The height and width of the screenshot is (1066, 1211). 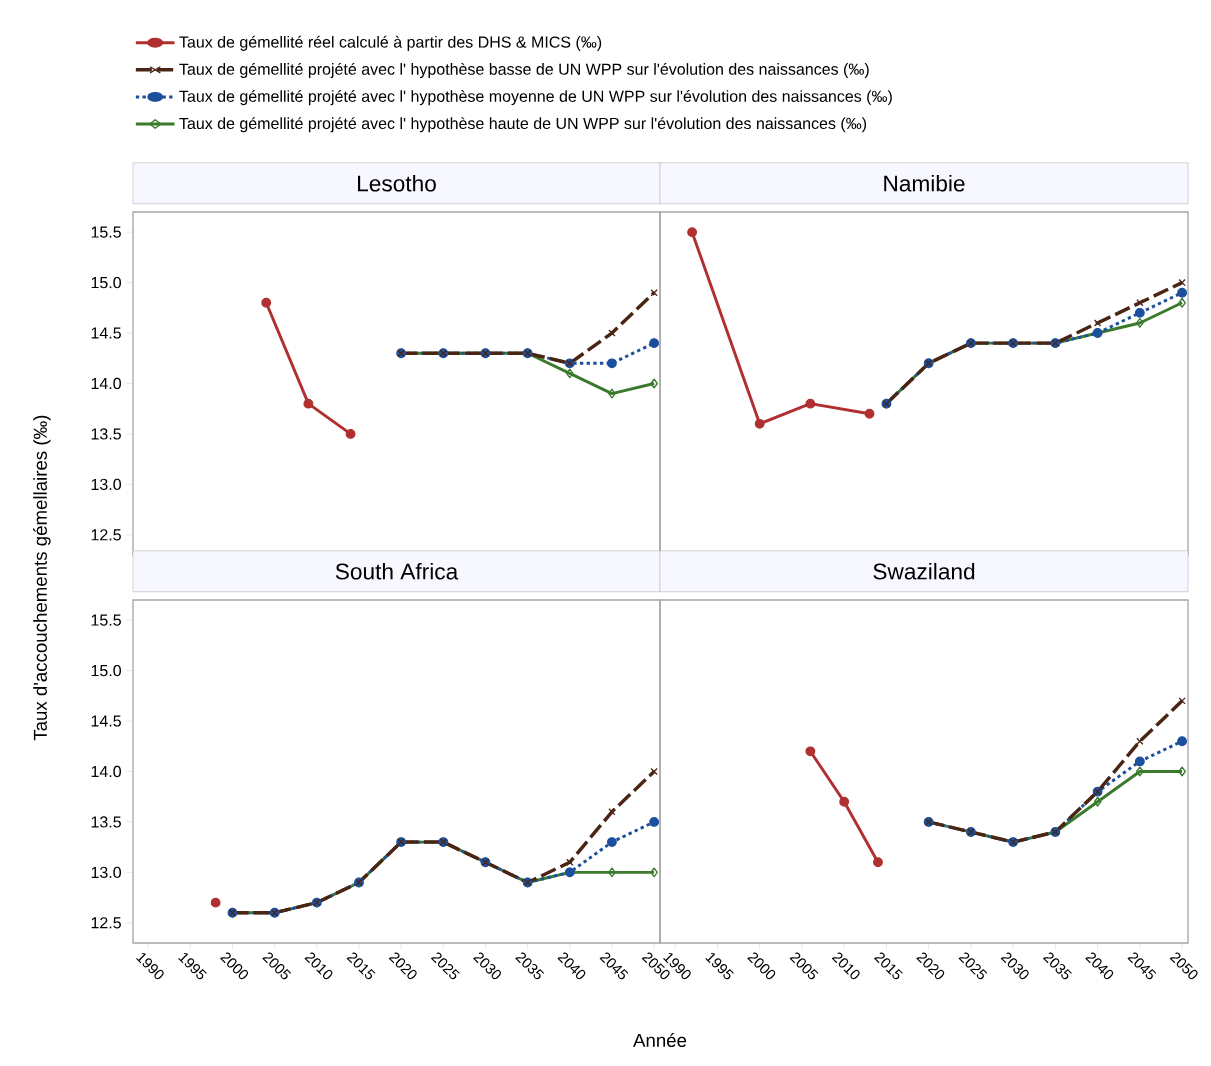 What do you see at coordinates (523, 125) in the screenshot?
I see `legend-label: Taux de gémellité projété avec l' hypothèse haute de UN WPP sur l'évolution des naissances (‰)` at bounding box center [523, 125].